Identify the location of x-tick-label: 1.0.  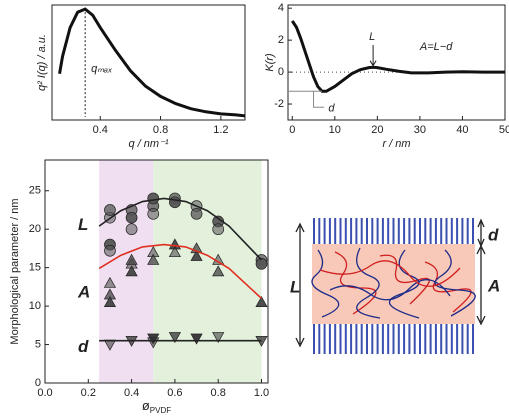
(261, 393).